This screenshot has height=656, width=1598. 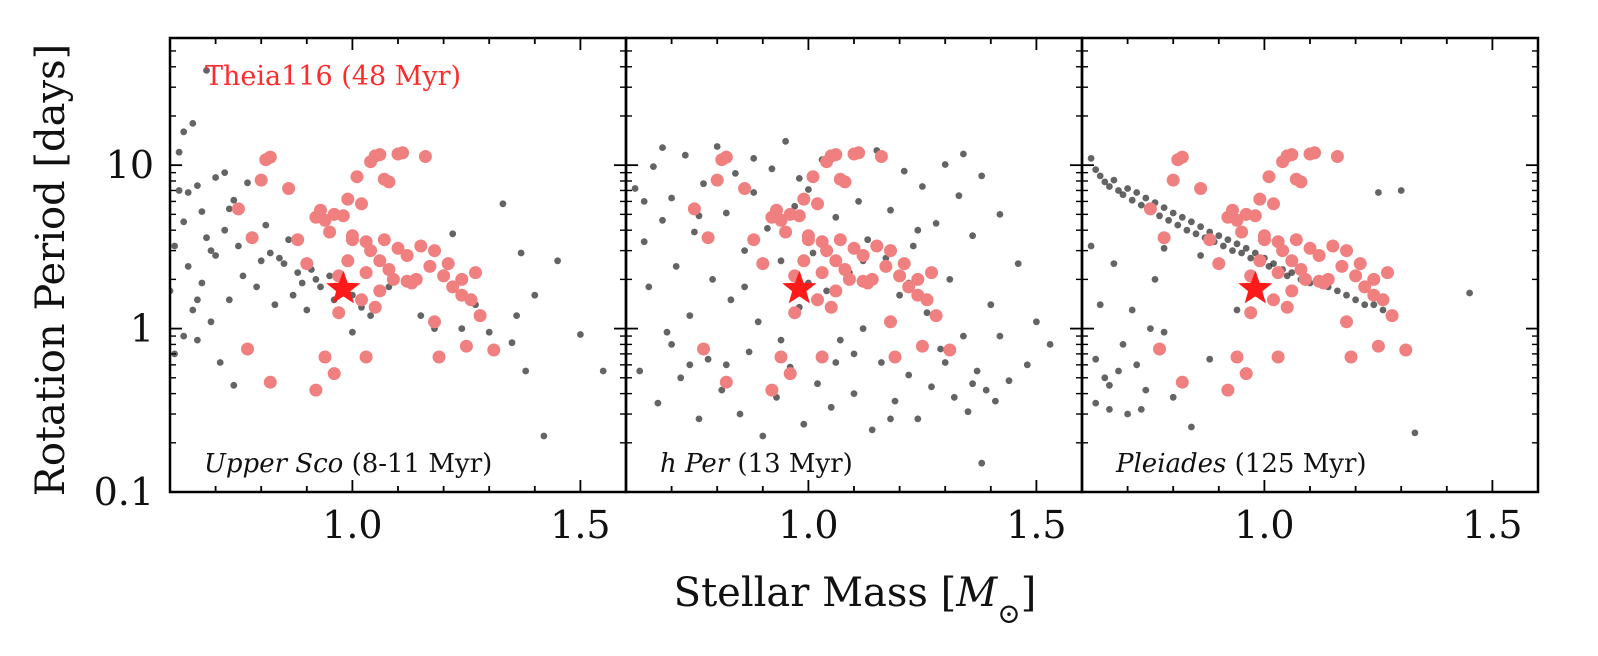 What do you see at coordinates (756, 464) in the screenshot?
I see `panel-label: h Per (13 Myr)` at bounding box center [756, 464].